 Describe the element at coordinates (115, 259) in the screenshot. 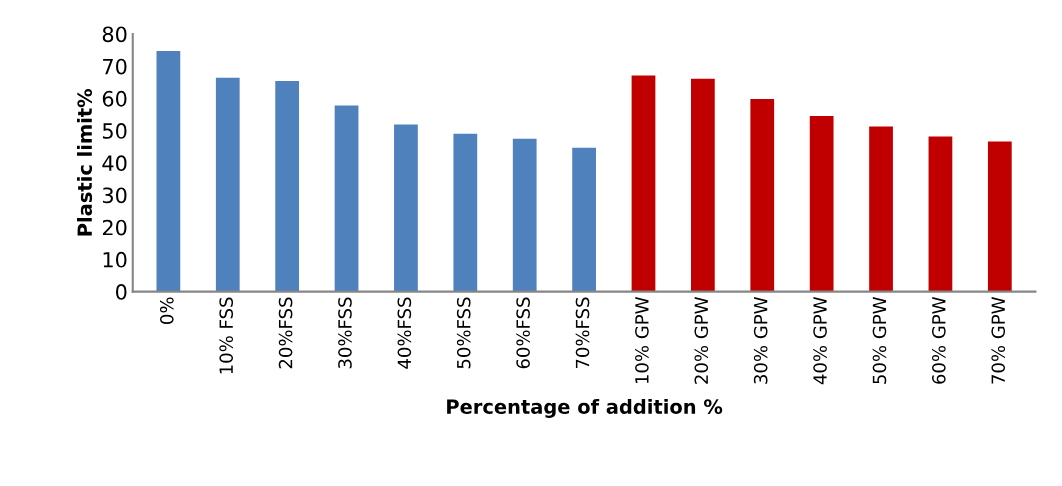

I see `y-tick-label: 10` at that location.